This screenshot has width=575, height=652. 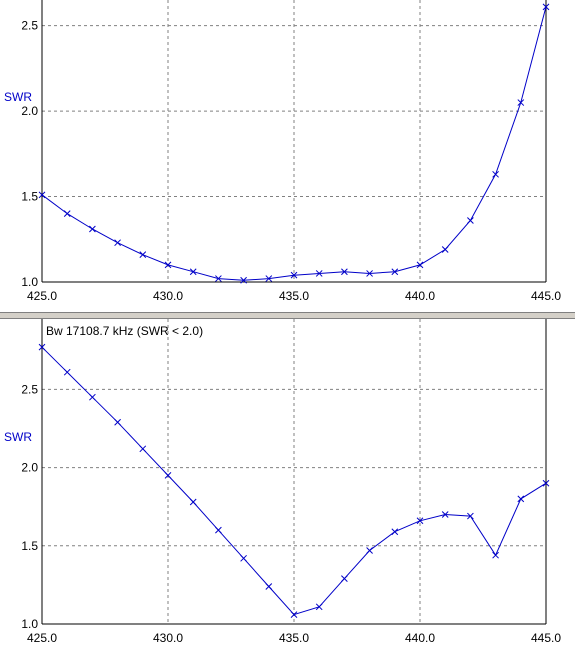 What do you see at coordinates (124, 331) in the screenshot?
I see `bandwidth-annotation: Bw 17108.7 kHz (SWR < 2.0)` at bounding box center [124, 331].